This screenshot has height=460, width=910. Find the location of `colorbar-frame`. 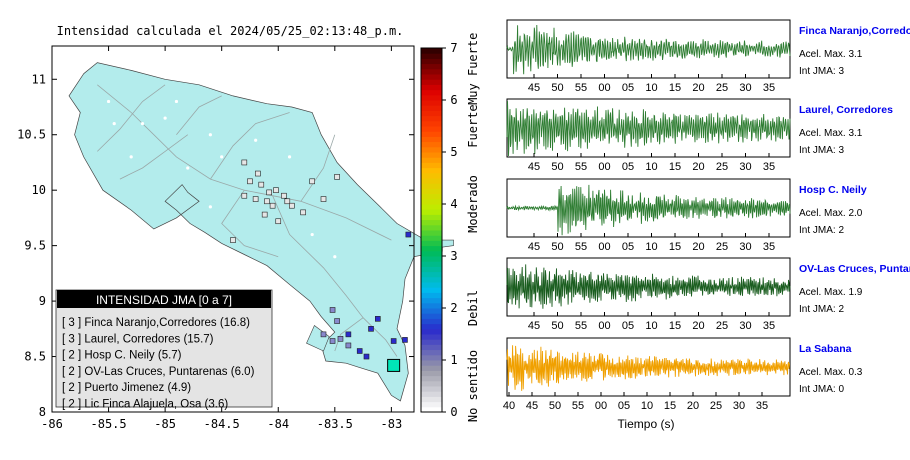

colorbar-frame is located at coordinates (431, 230).